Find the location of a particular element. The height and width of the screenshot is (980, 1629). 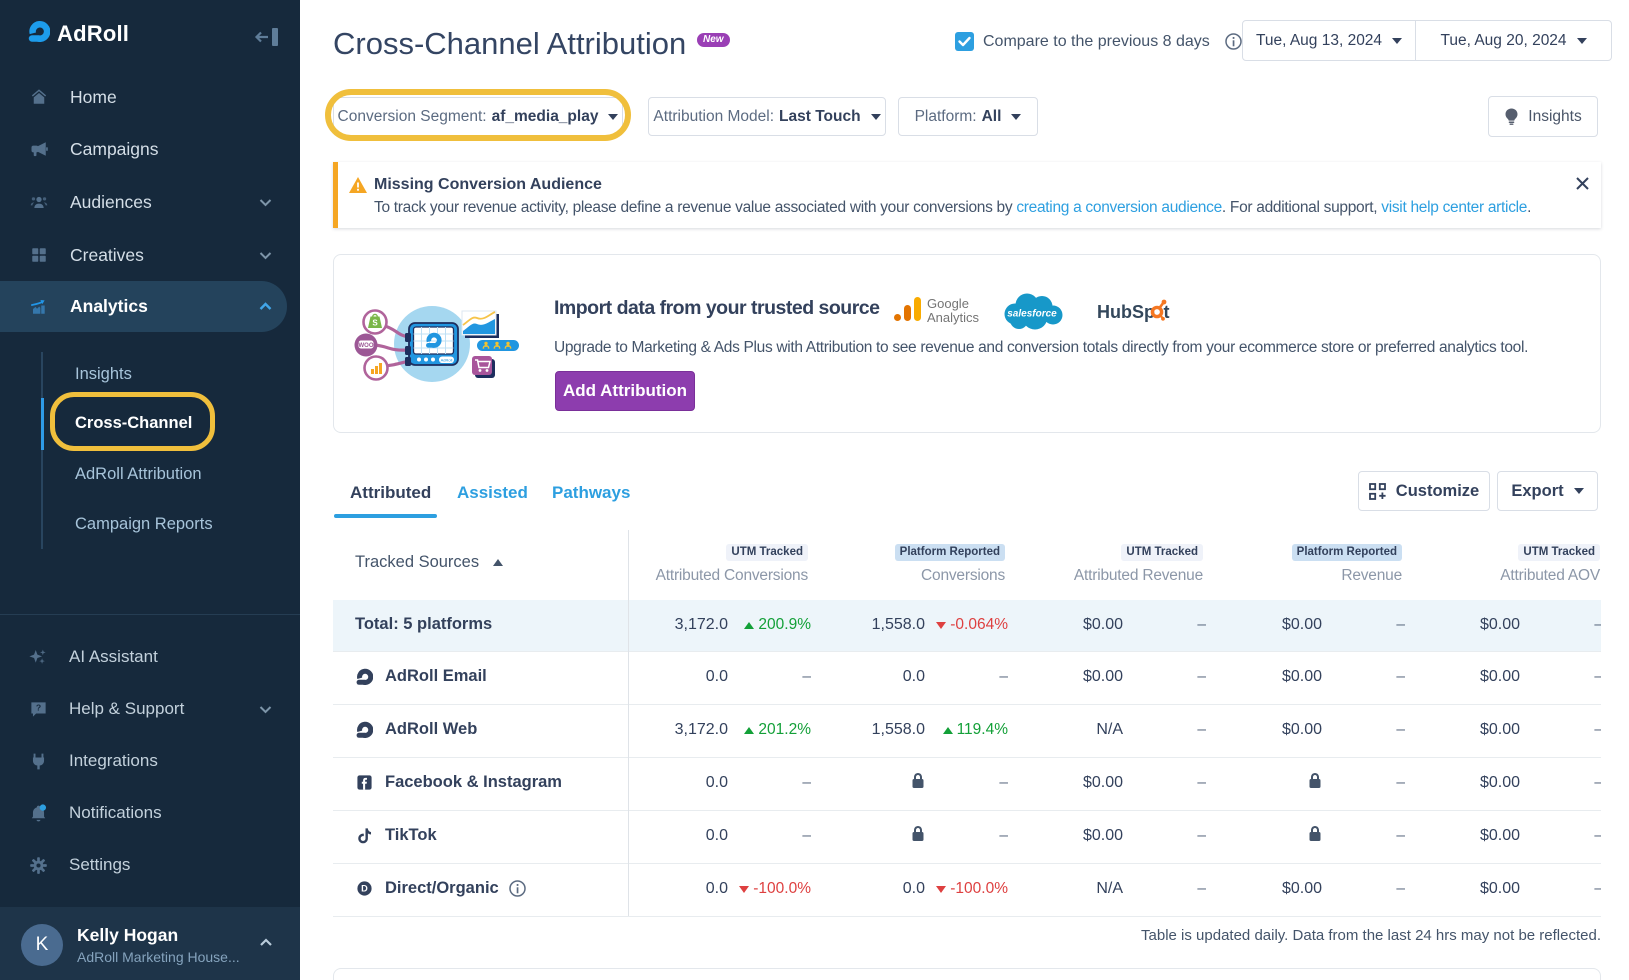

svg-text: t is located at coordinates (1167, 312).